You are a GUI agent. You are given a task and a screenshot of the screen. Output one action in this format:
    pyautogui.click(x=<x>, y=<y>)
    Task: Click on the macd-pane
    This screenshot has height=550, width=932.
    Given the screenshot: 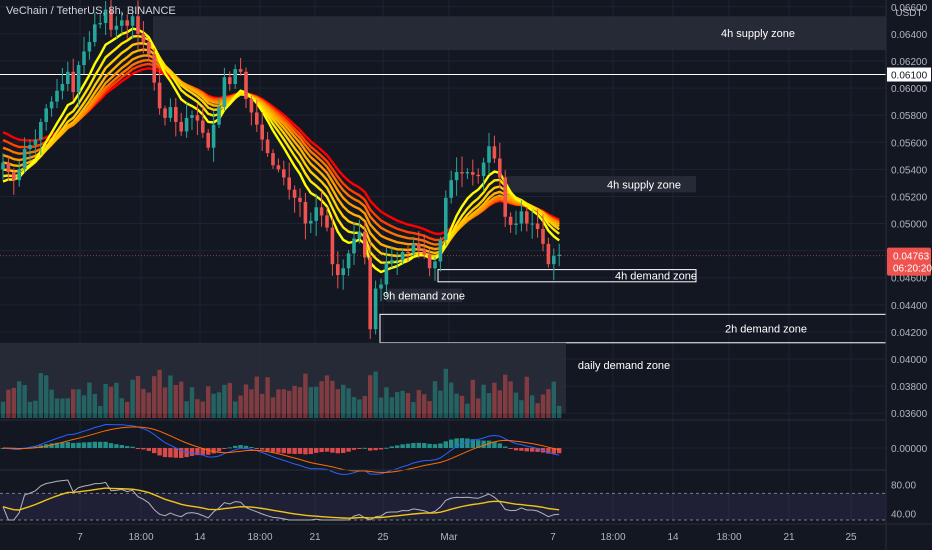 What is the action you would take?
    pyautogui.click(x=443, y=449)
    